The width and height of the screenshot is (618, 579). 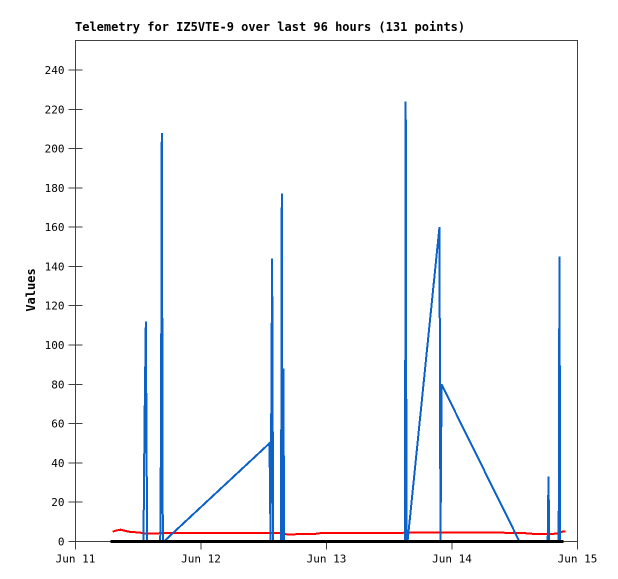 What do you see at coordinates (339, 532) in the screenshot?
I see `series-red-channel-line` at bounding box center [339, 532].